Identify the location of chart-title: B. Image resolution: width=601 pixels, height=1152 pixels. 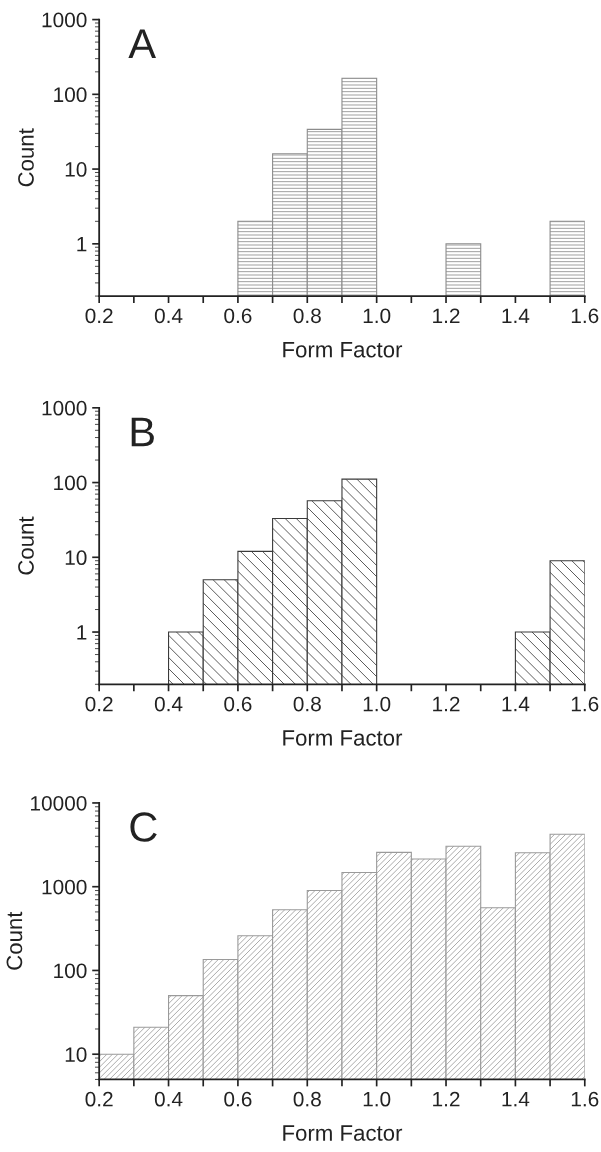
(142, 432).